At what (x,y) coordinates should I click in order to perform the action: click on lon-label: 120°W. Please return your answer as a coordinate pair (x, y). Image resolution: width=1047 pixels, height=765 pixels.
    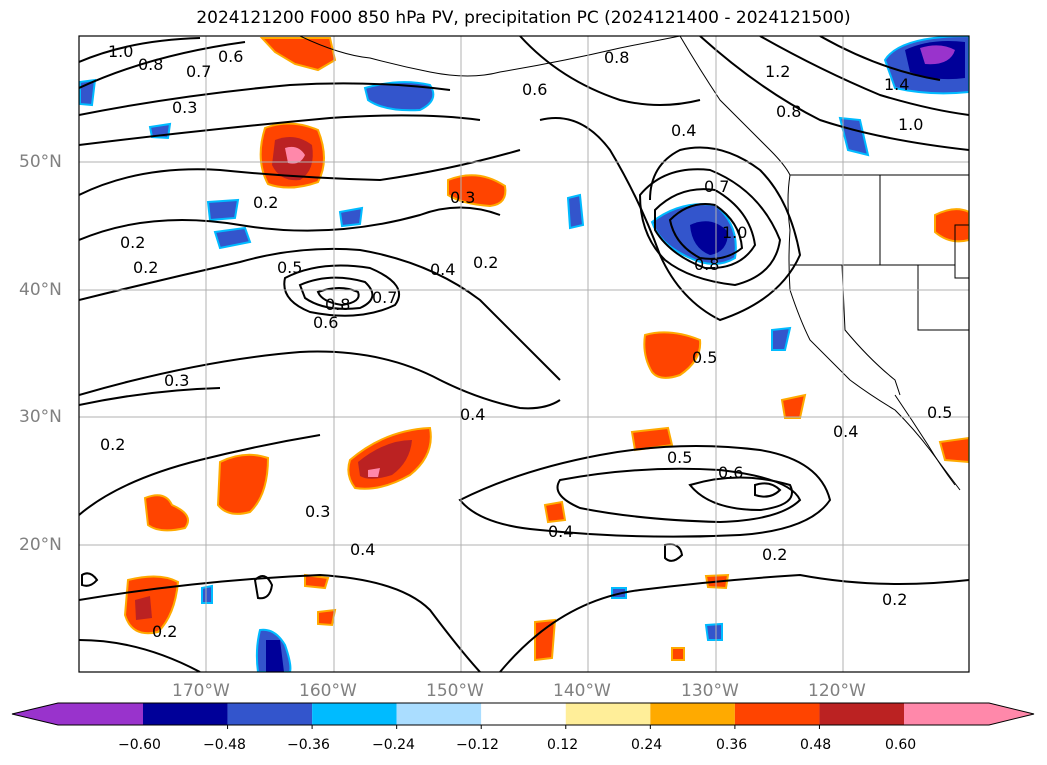
    Looking at the image, I should click on (837, 691).